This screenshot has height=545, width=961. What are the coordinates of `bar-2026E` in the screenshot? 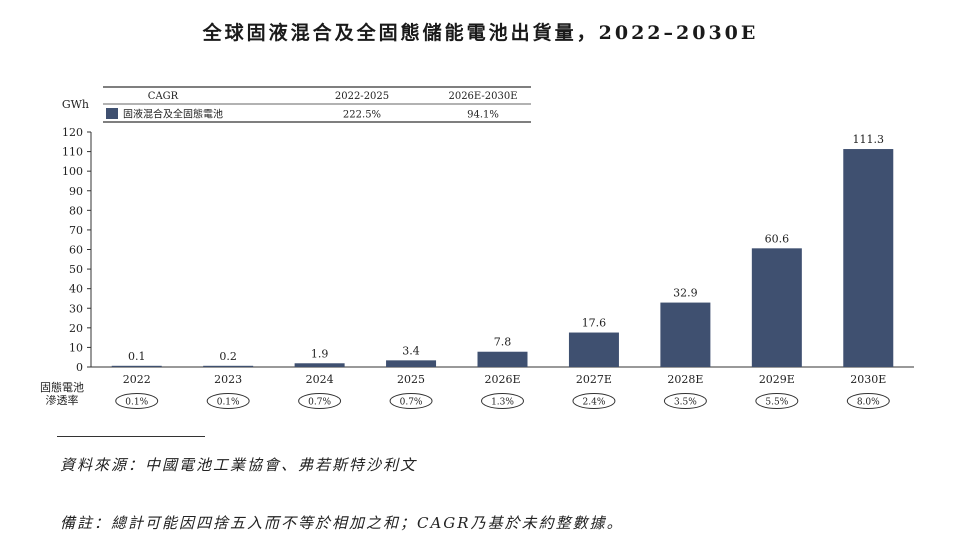 It's located at (502, 359).